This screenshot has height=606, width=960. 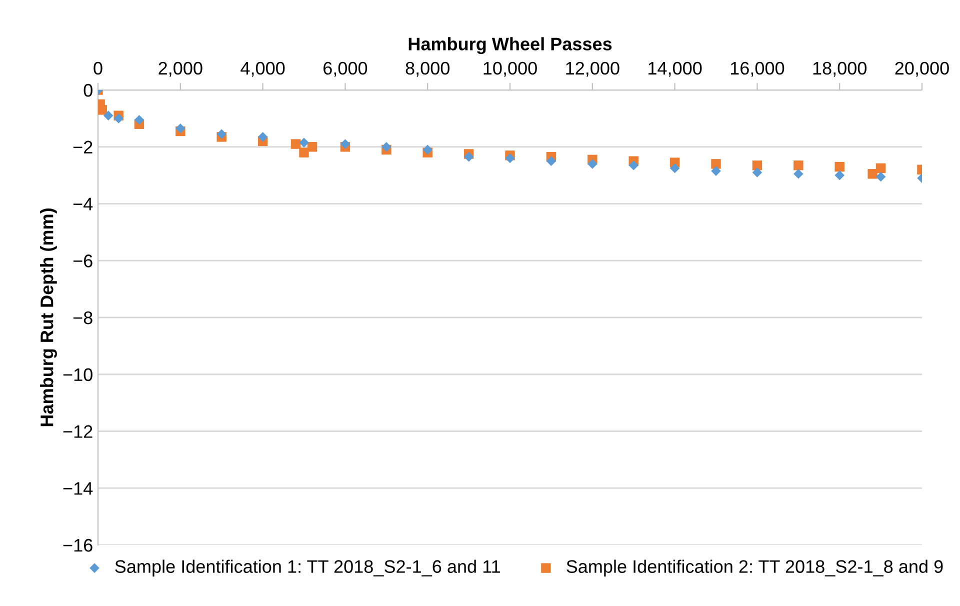 I want to click on y-tick-label: −16, so click(x=77, y=545).